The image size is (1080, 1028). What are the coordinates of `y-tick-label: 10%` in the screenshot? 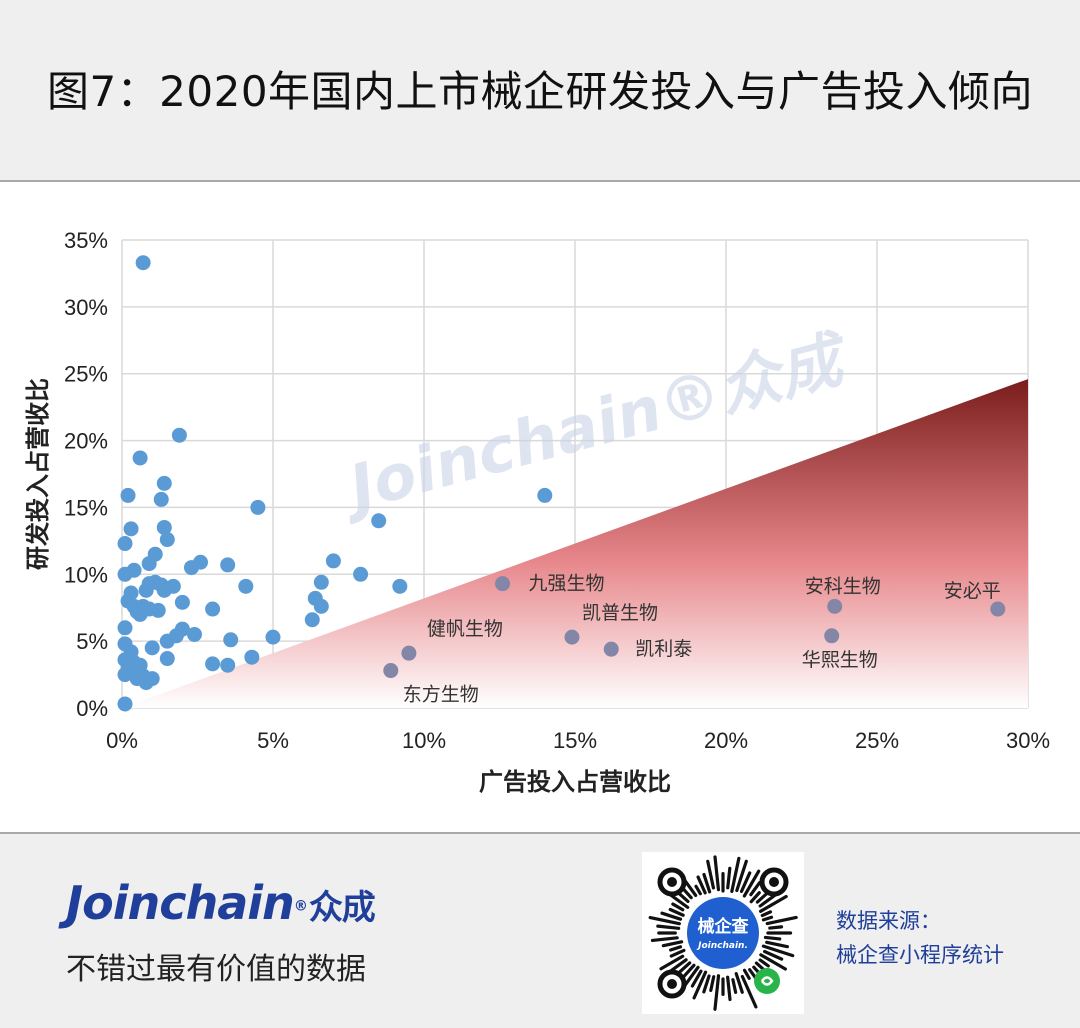 It's located at (86, 574).